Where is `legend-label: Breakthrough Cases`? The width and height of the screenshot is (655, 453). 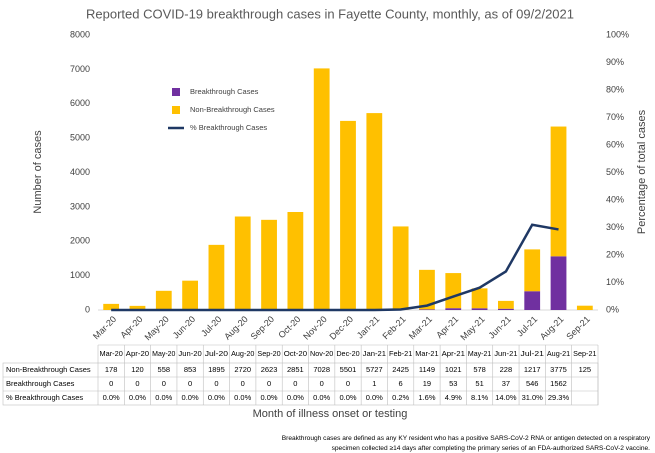
legend-label: Breakthrough Cases is located at coordinates (224, 91).